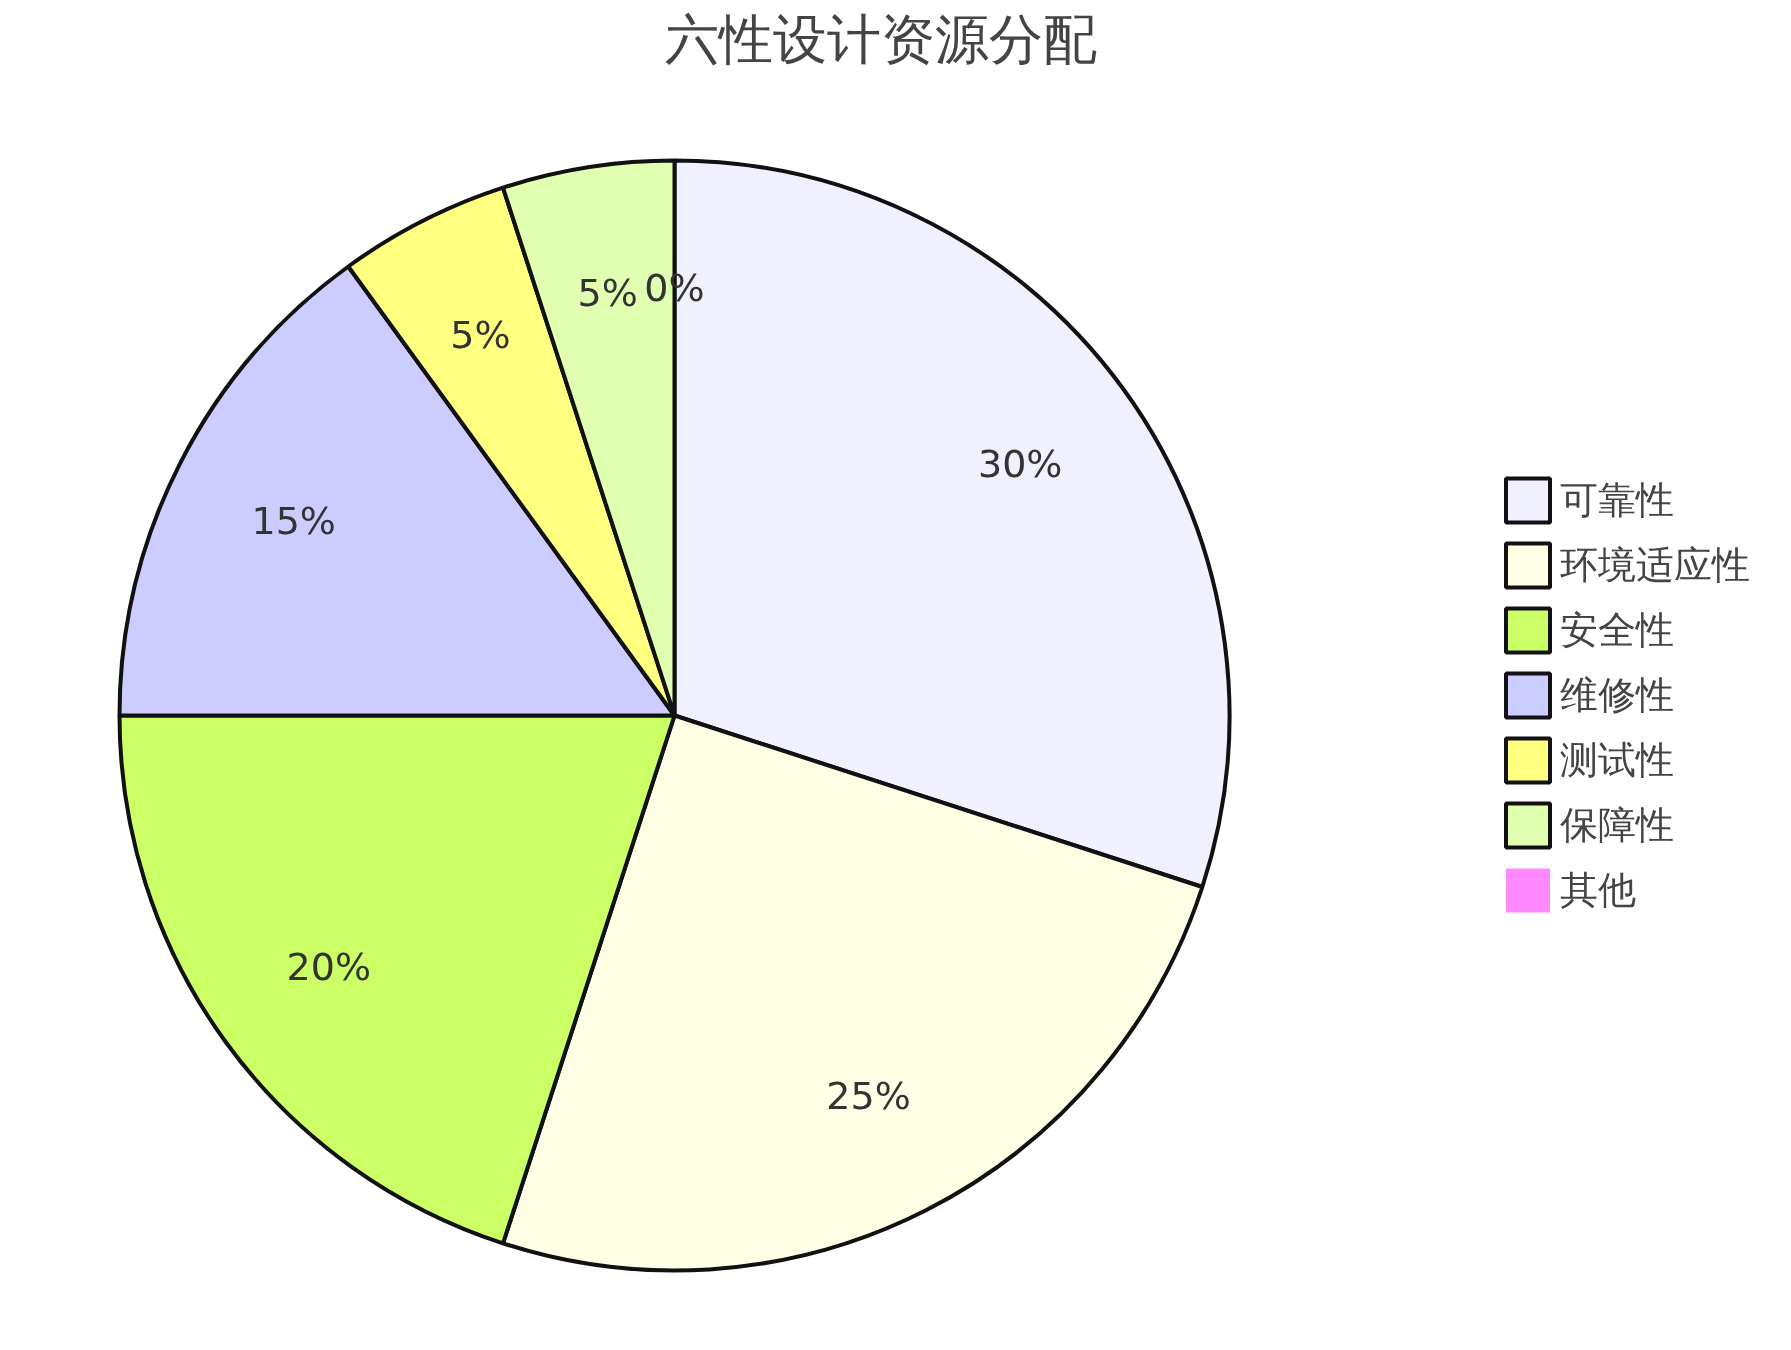 The width and height of the screenshot is (1791, 1350). Describe the element at coordinates (1617, 500) in the screenshot. I see `legend-label: 可靠性` at that location.